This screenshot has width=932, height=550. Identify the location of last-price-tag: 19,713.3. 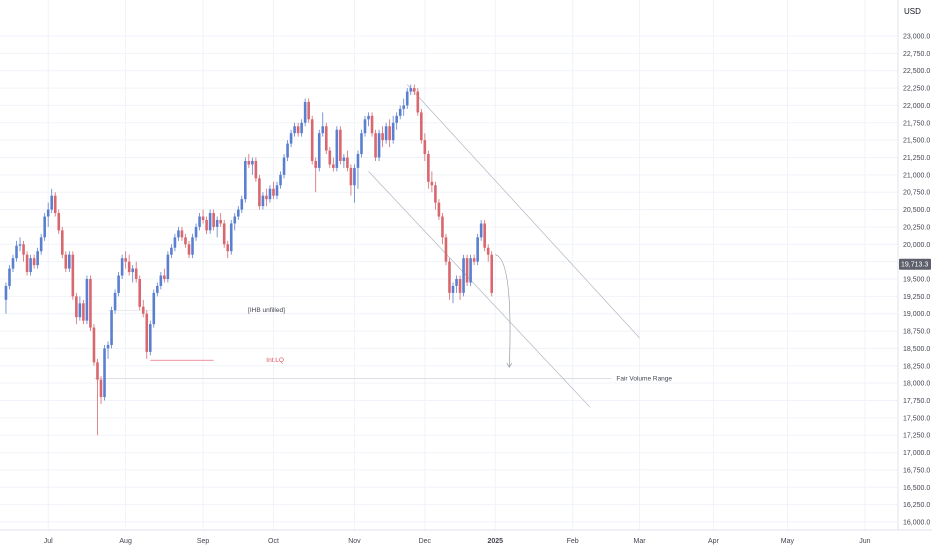
(915, 264).